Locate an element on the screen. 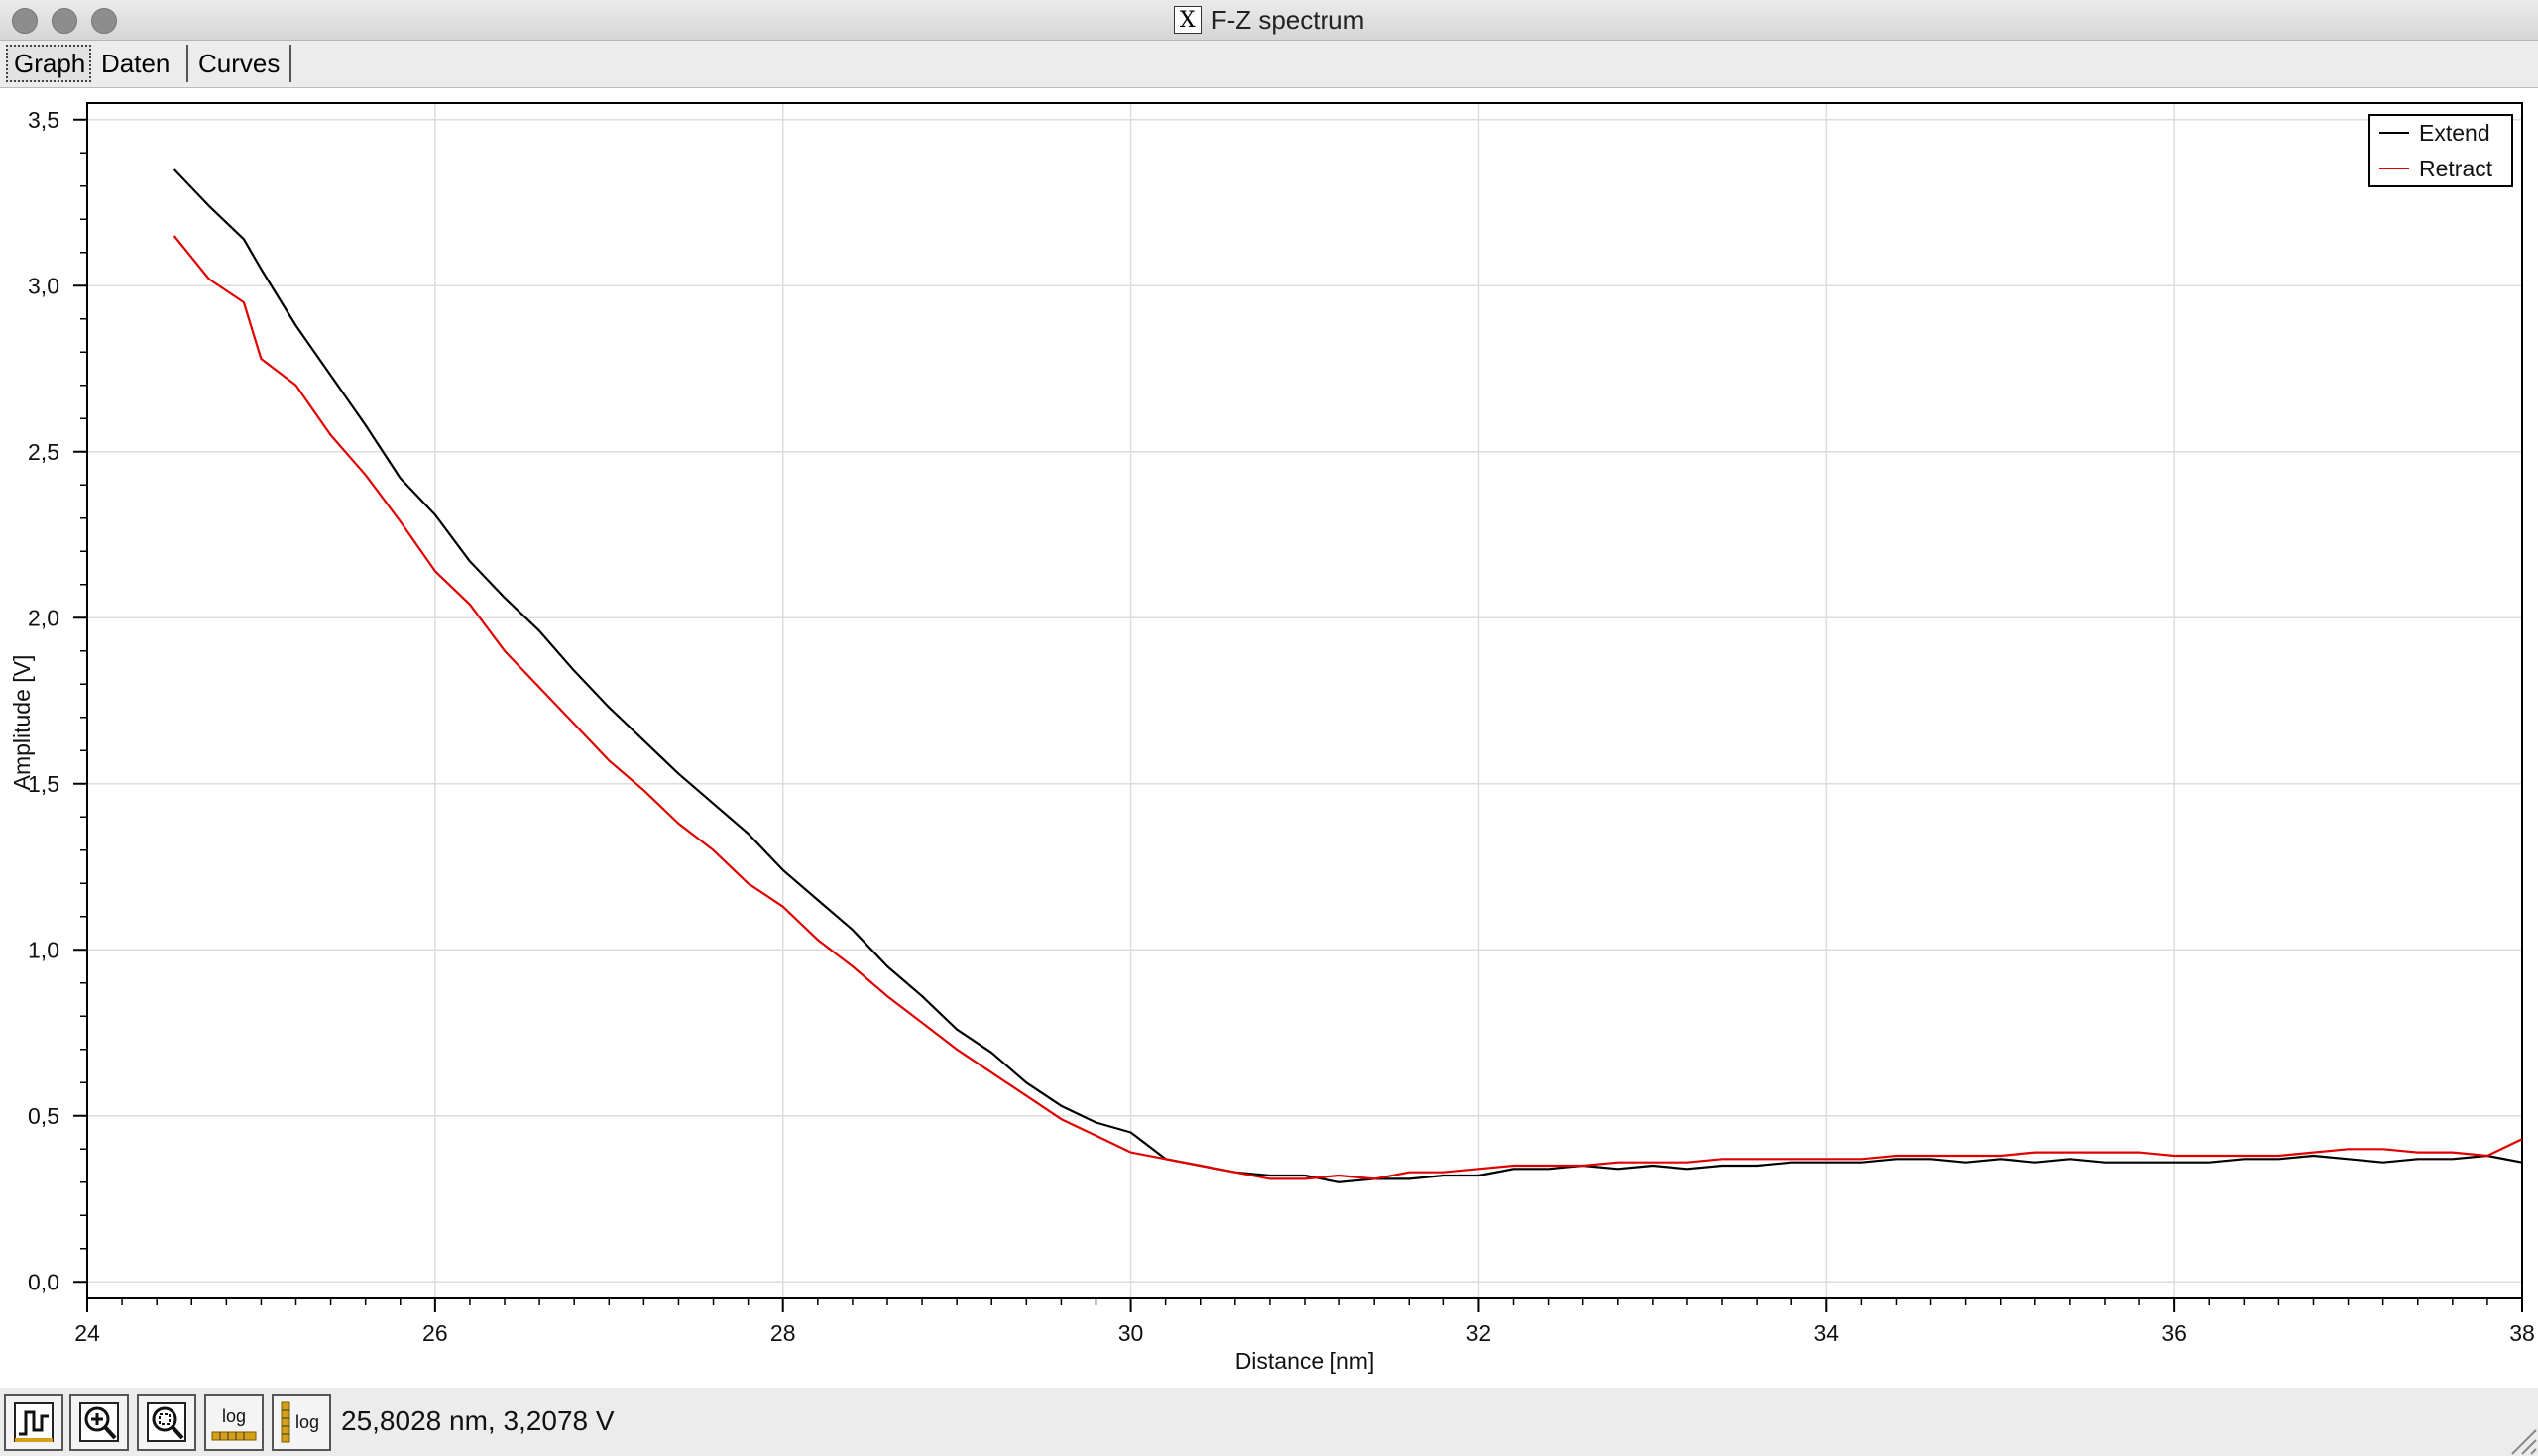 The image size is (2538, 1456). y-tick-label: 2,0 is located at coordinates (43, 617).